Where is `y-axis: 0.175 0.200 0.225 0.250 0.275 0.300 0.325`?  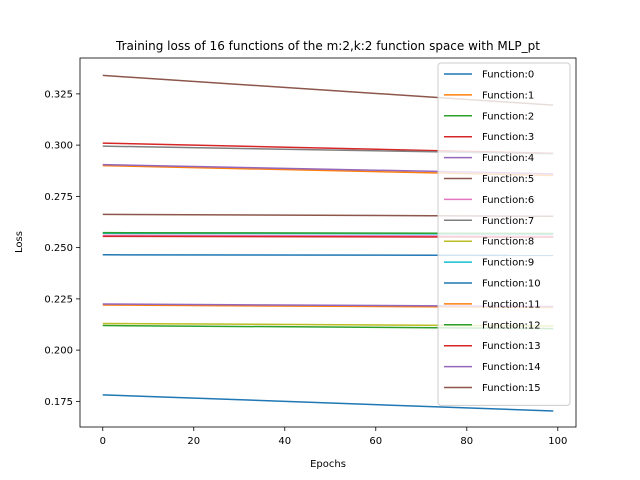 y-axis: 0.175 0.200 0.225 0.250 0.275 0.300 0.325 is located at coordinates (62, 248).